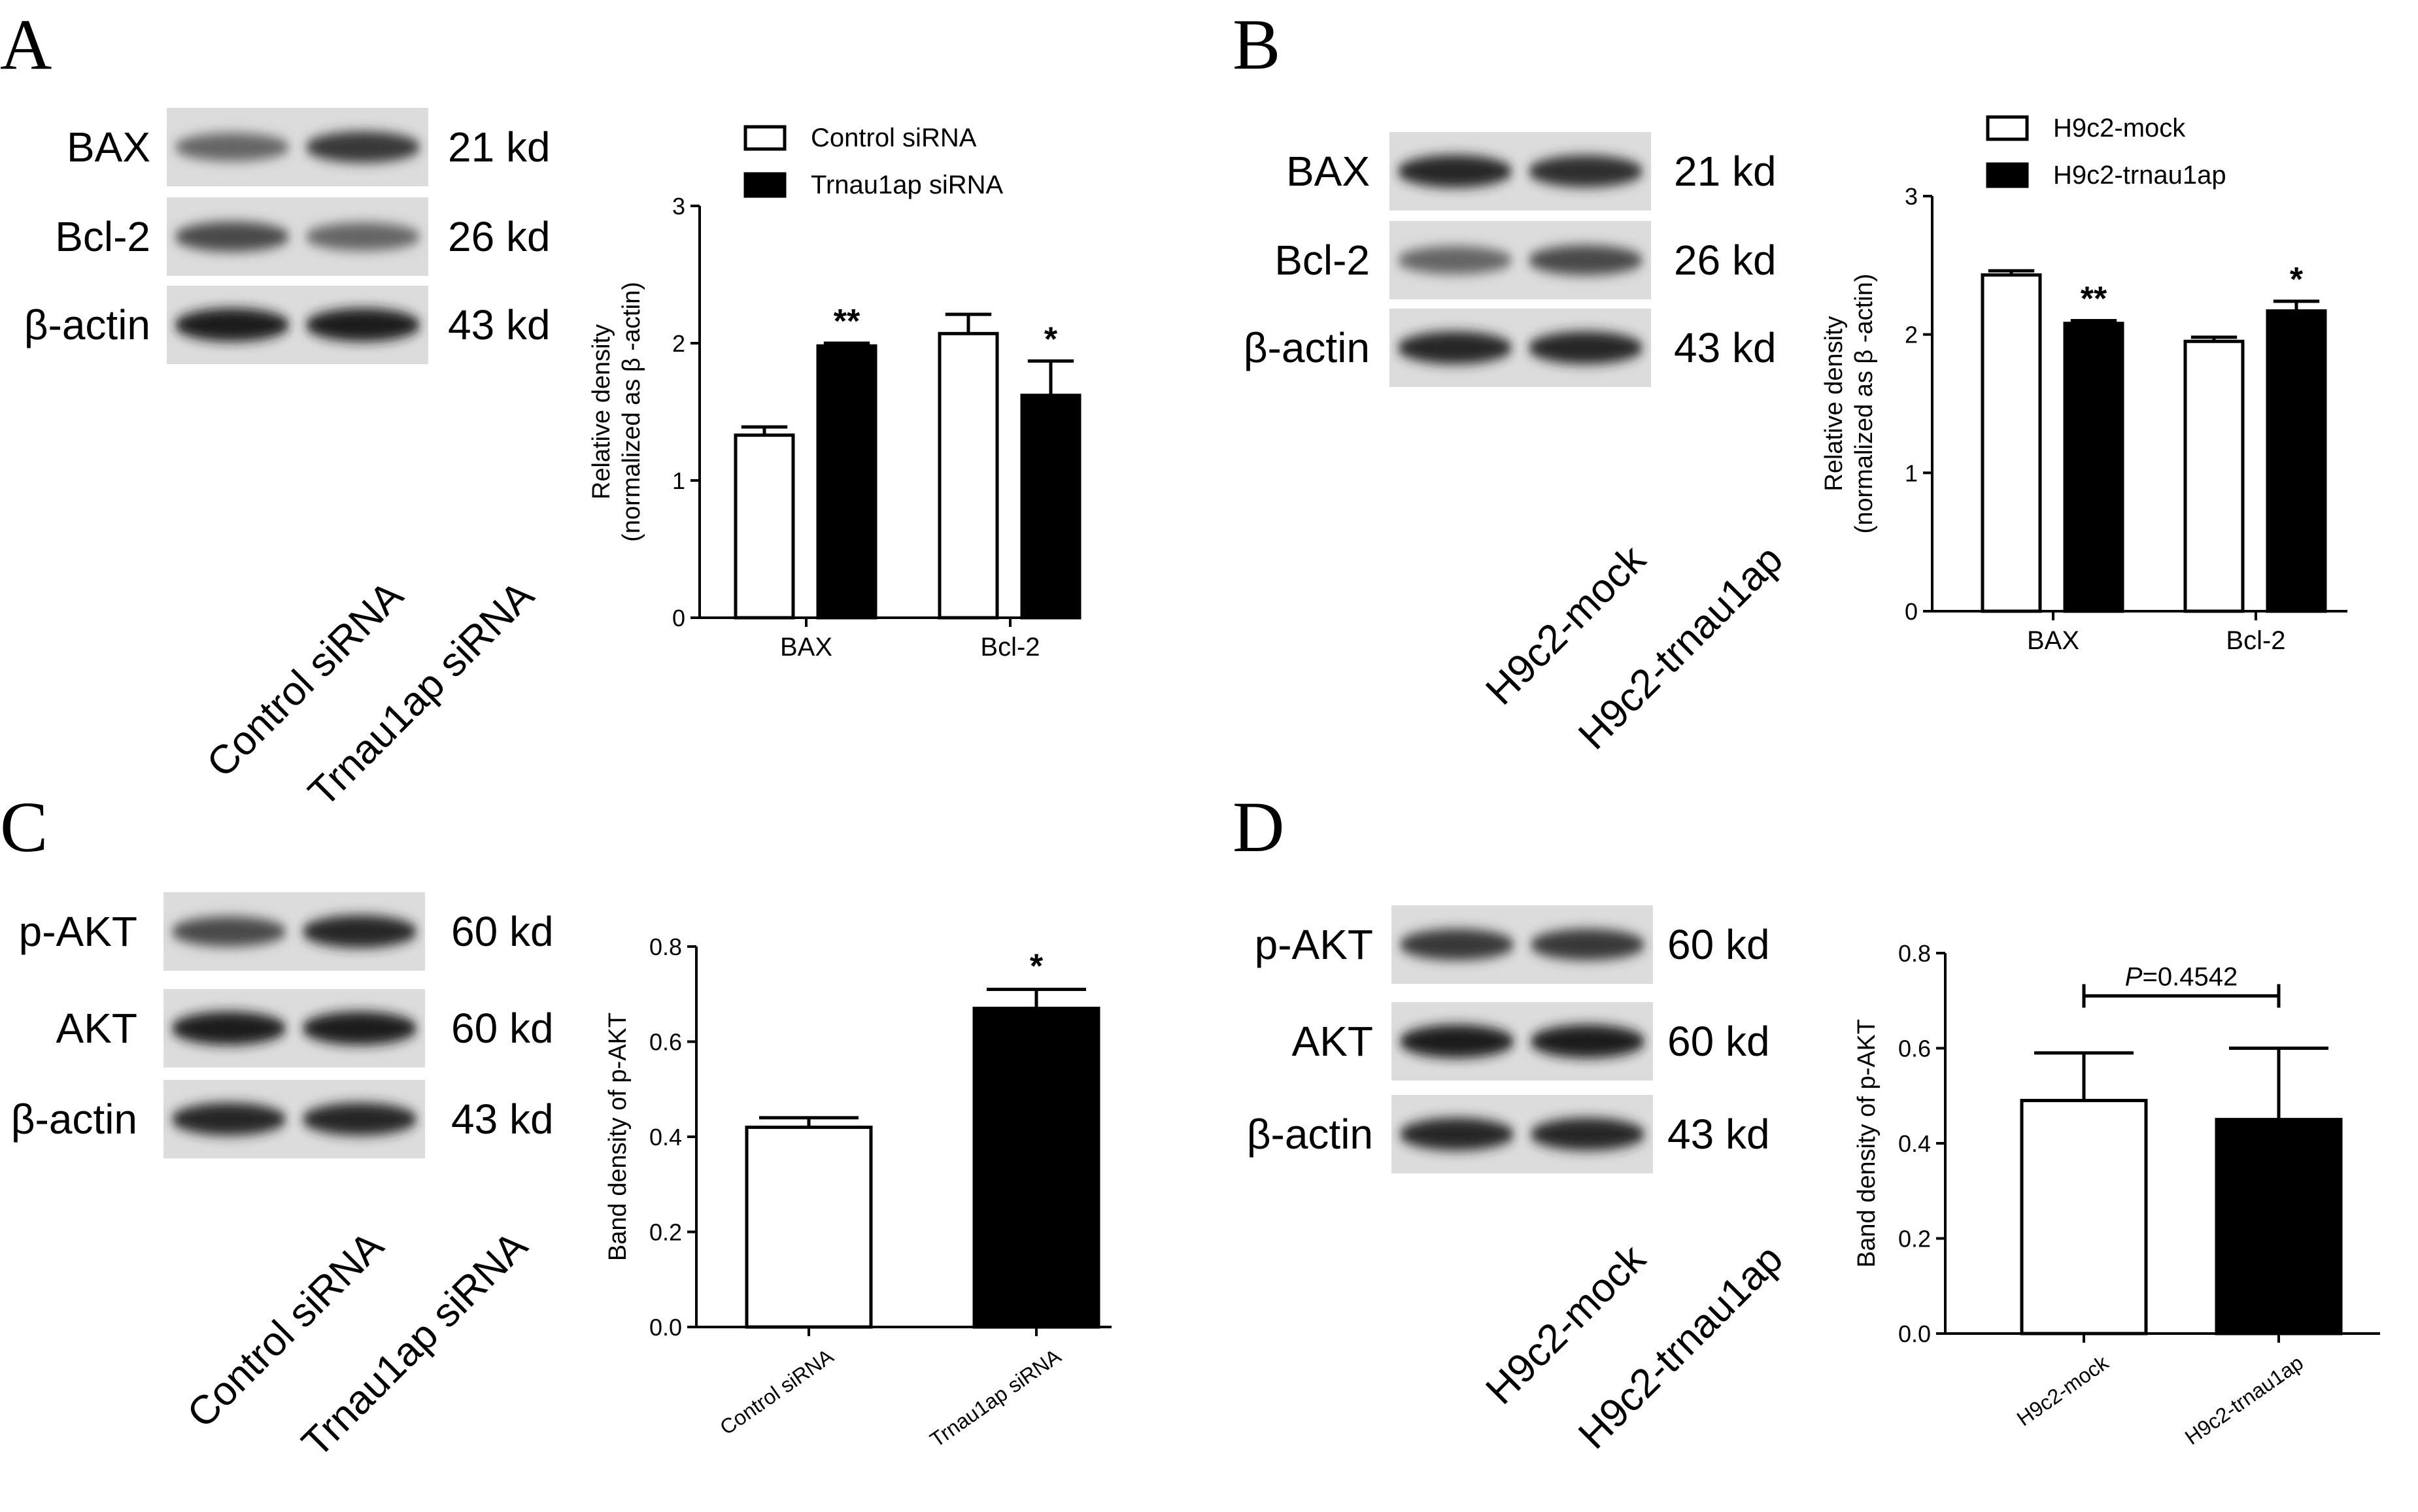  I want to click on bar-h9c2-mock-bax, so click(2012, 443).